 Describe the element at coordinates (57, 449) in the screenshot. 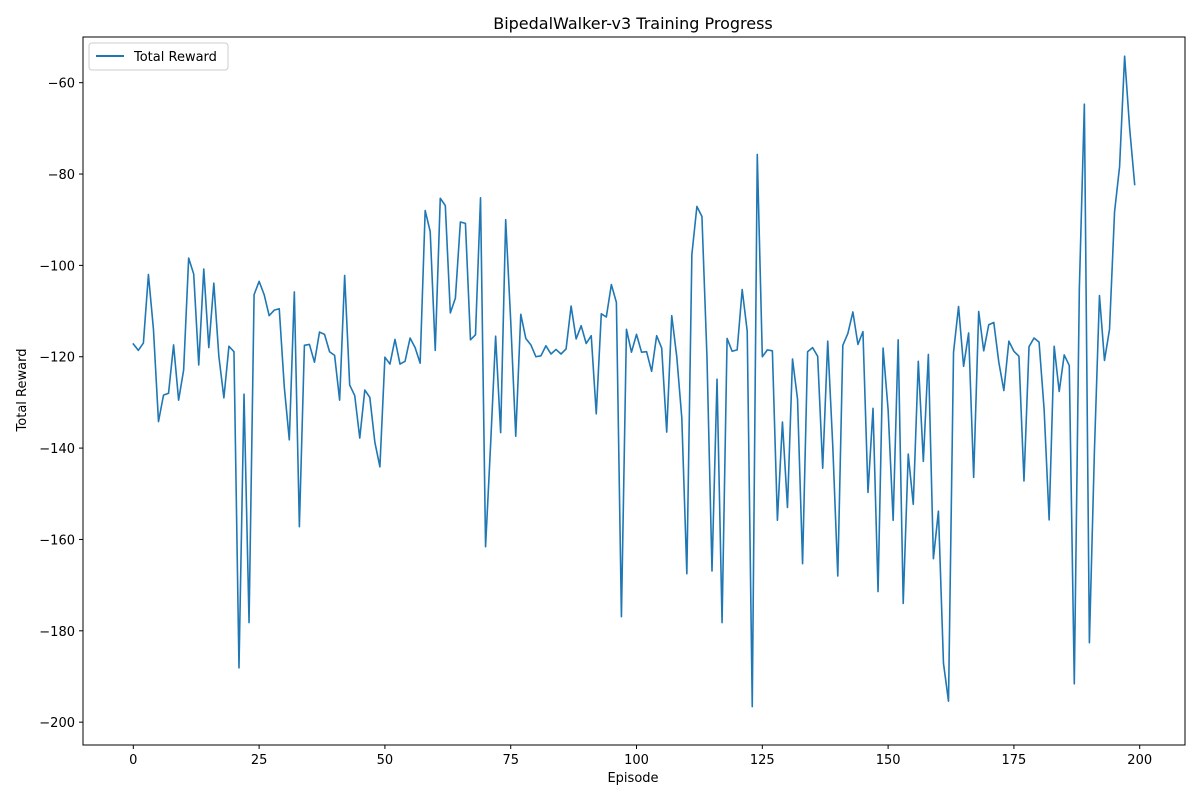

I see `y-tick-label: −140` at that location.